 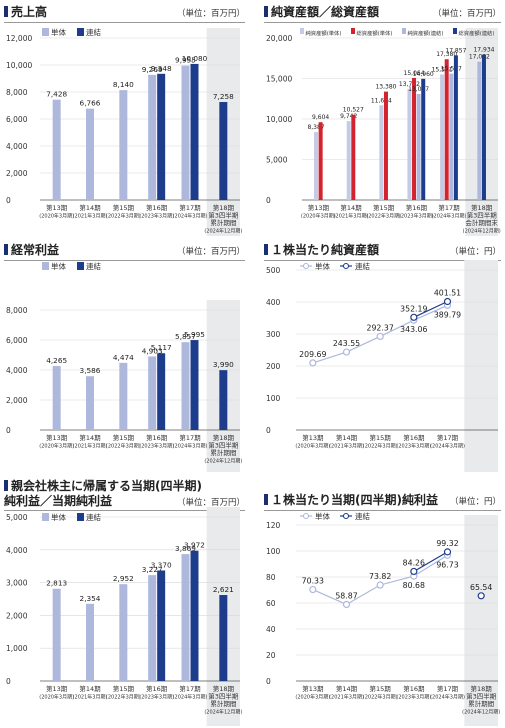 What do you see at coordinates (223, 222) in the screenshot?
I see `x-tick-label: 累計期間` at bounding box center [223, 222].